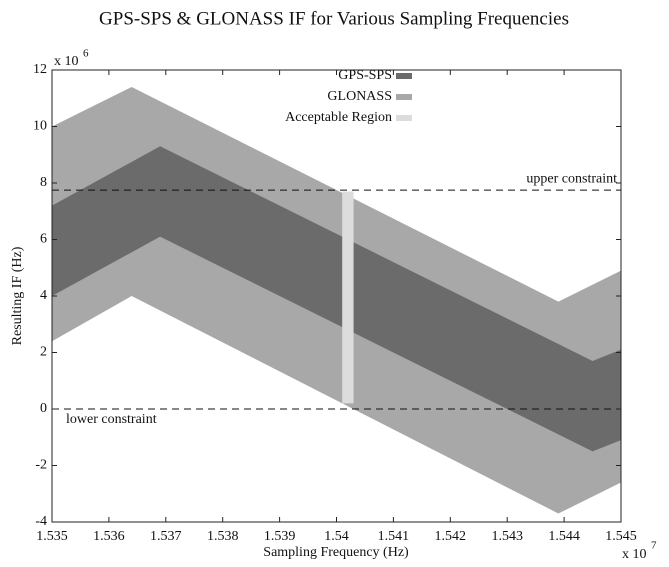 This screenshot has width=669, height=567. I want to click on y-tick-label: 12, so click(40, 69).